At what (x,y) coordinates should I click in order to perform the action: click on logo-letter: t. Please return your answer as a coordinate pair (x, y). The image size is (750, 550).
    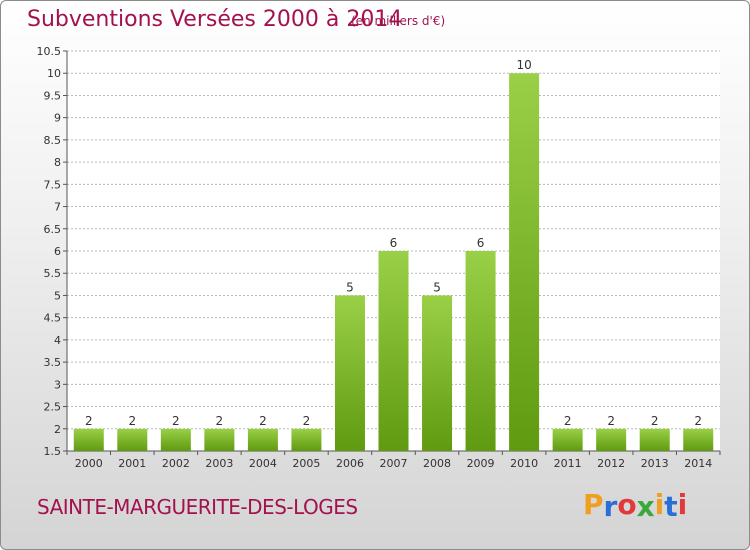
    Looking at the image, I should click on (671, 506).